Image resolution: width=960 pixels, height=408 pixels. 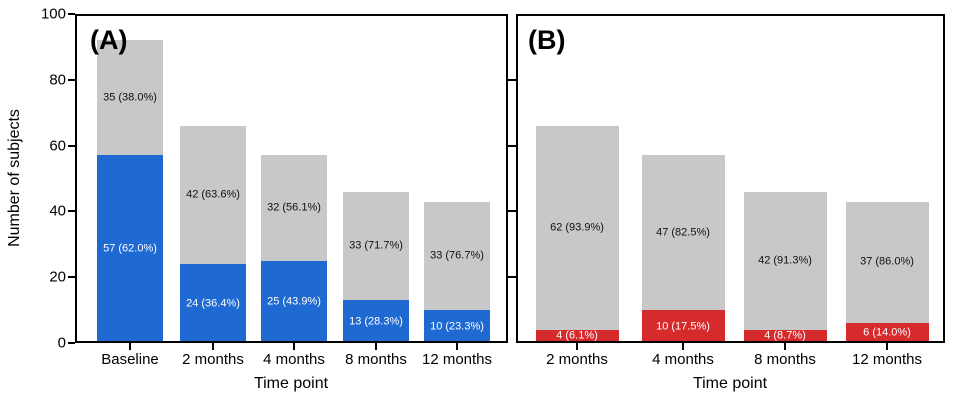 I want to click on bar-segment-label: 33 (76.7%), so click(x=457, y=255).